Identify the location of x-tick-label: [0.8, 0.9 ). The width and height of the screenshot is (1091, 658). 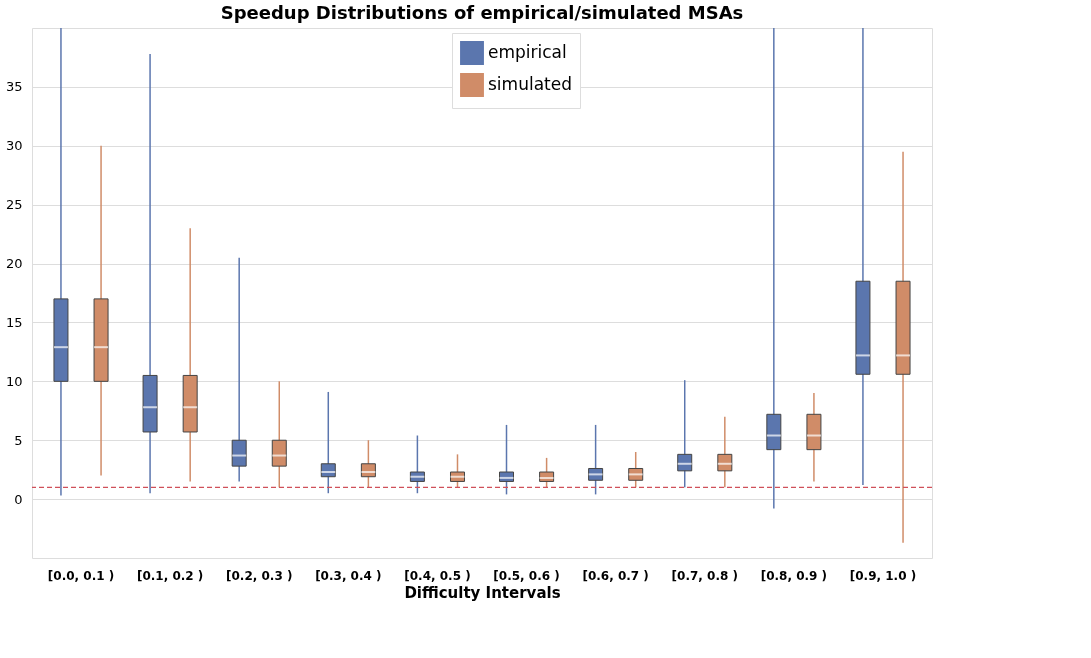
(794, 575).